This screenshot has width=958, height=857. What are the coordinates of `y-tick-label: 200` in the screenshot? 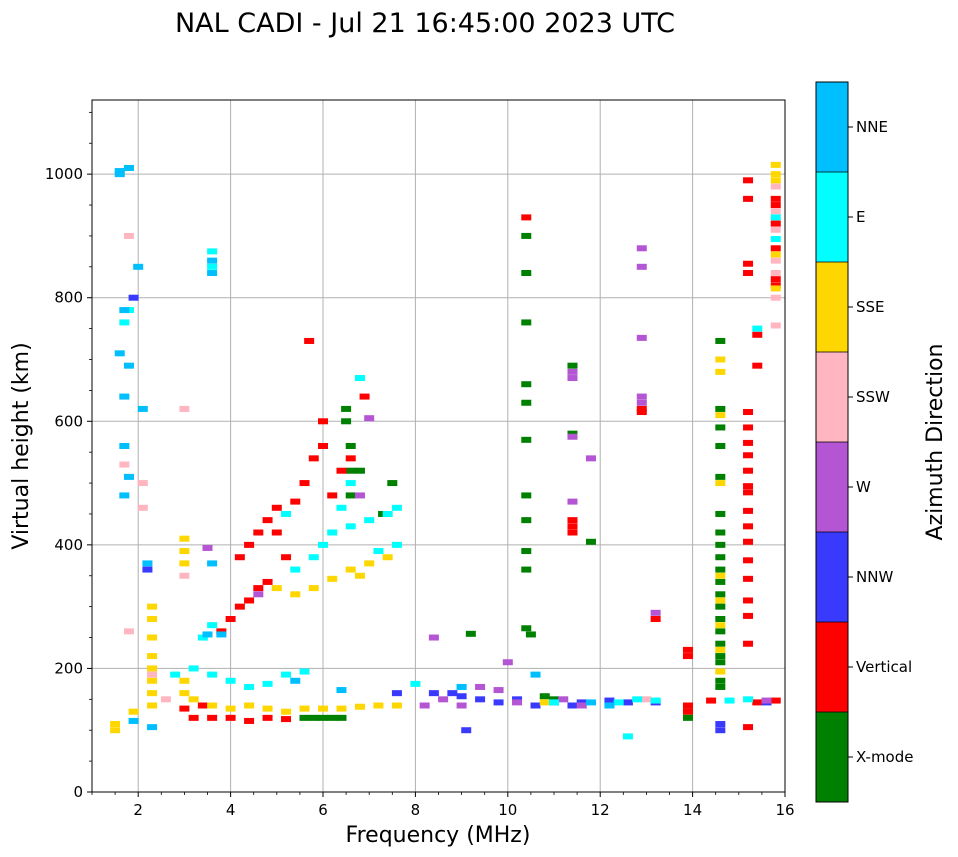 It's located at (68, 668).